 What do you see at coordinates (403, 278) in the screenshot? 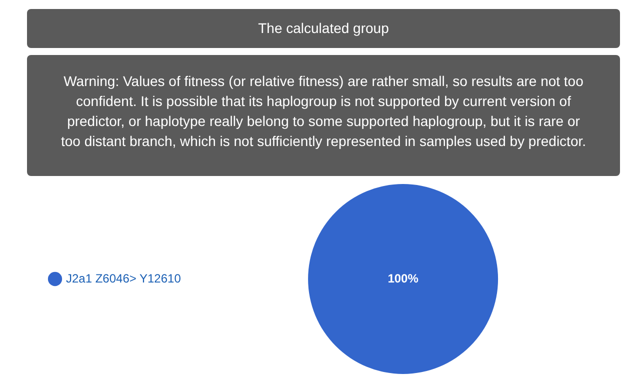
I see `data-label: 100%` at bounding box center [403, 278].